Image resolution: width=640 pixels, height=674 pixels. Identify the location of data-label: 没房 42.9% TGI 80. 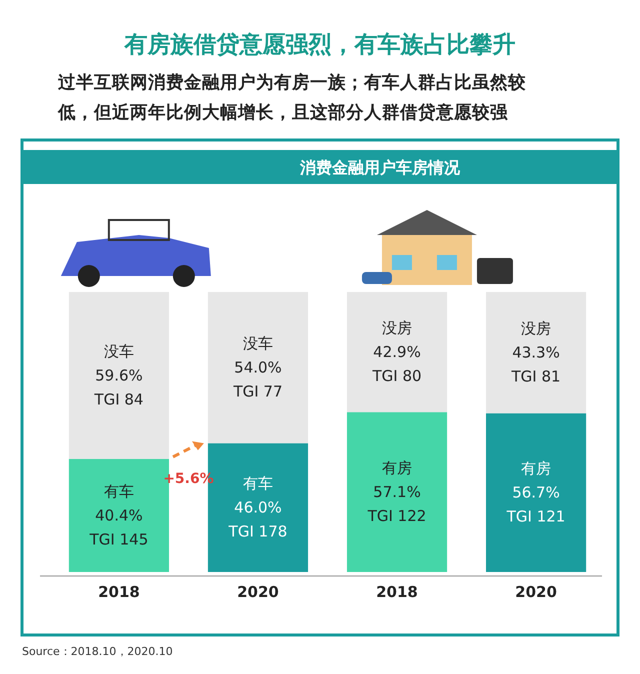
(396, 352).